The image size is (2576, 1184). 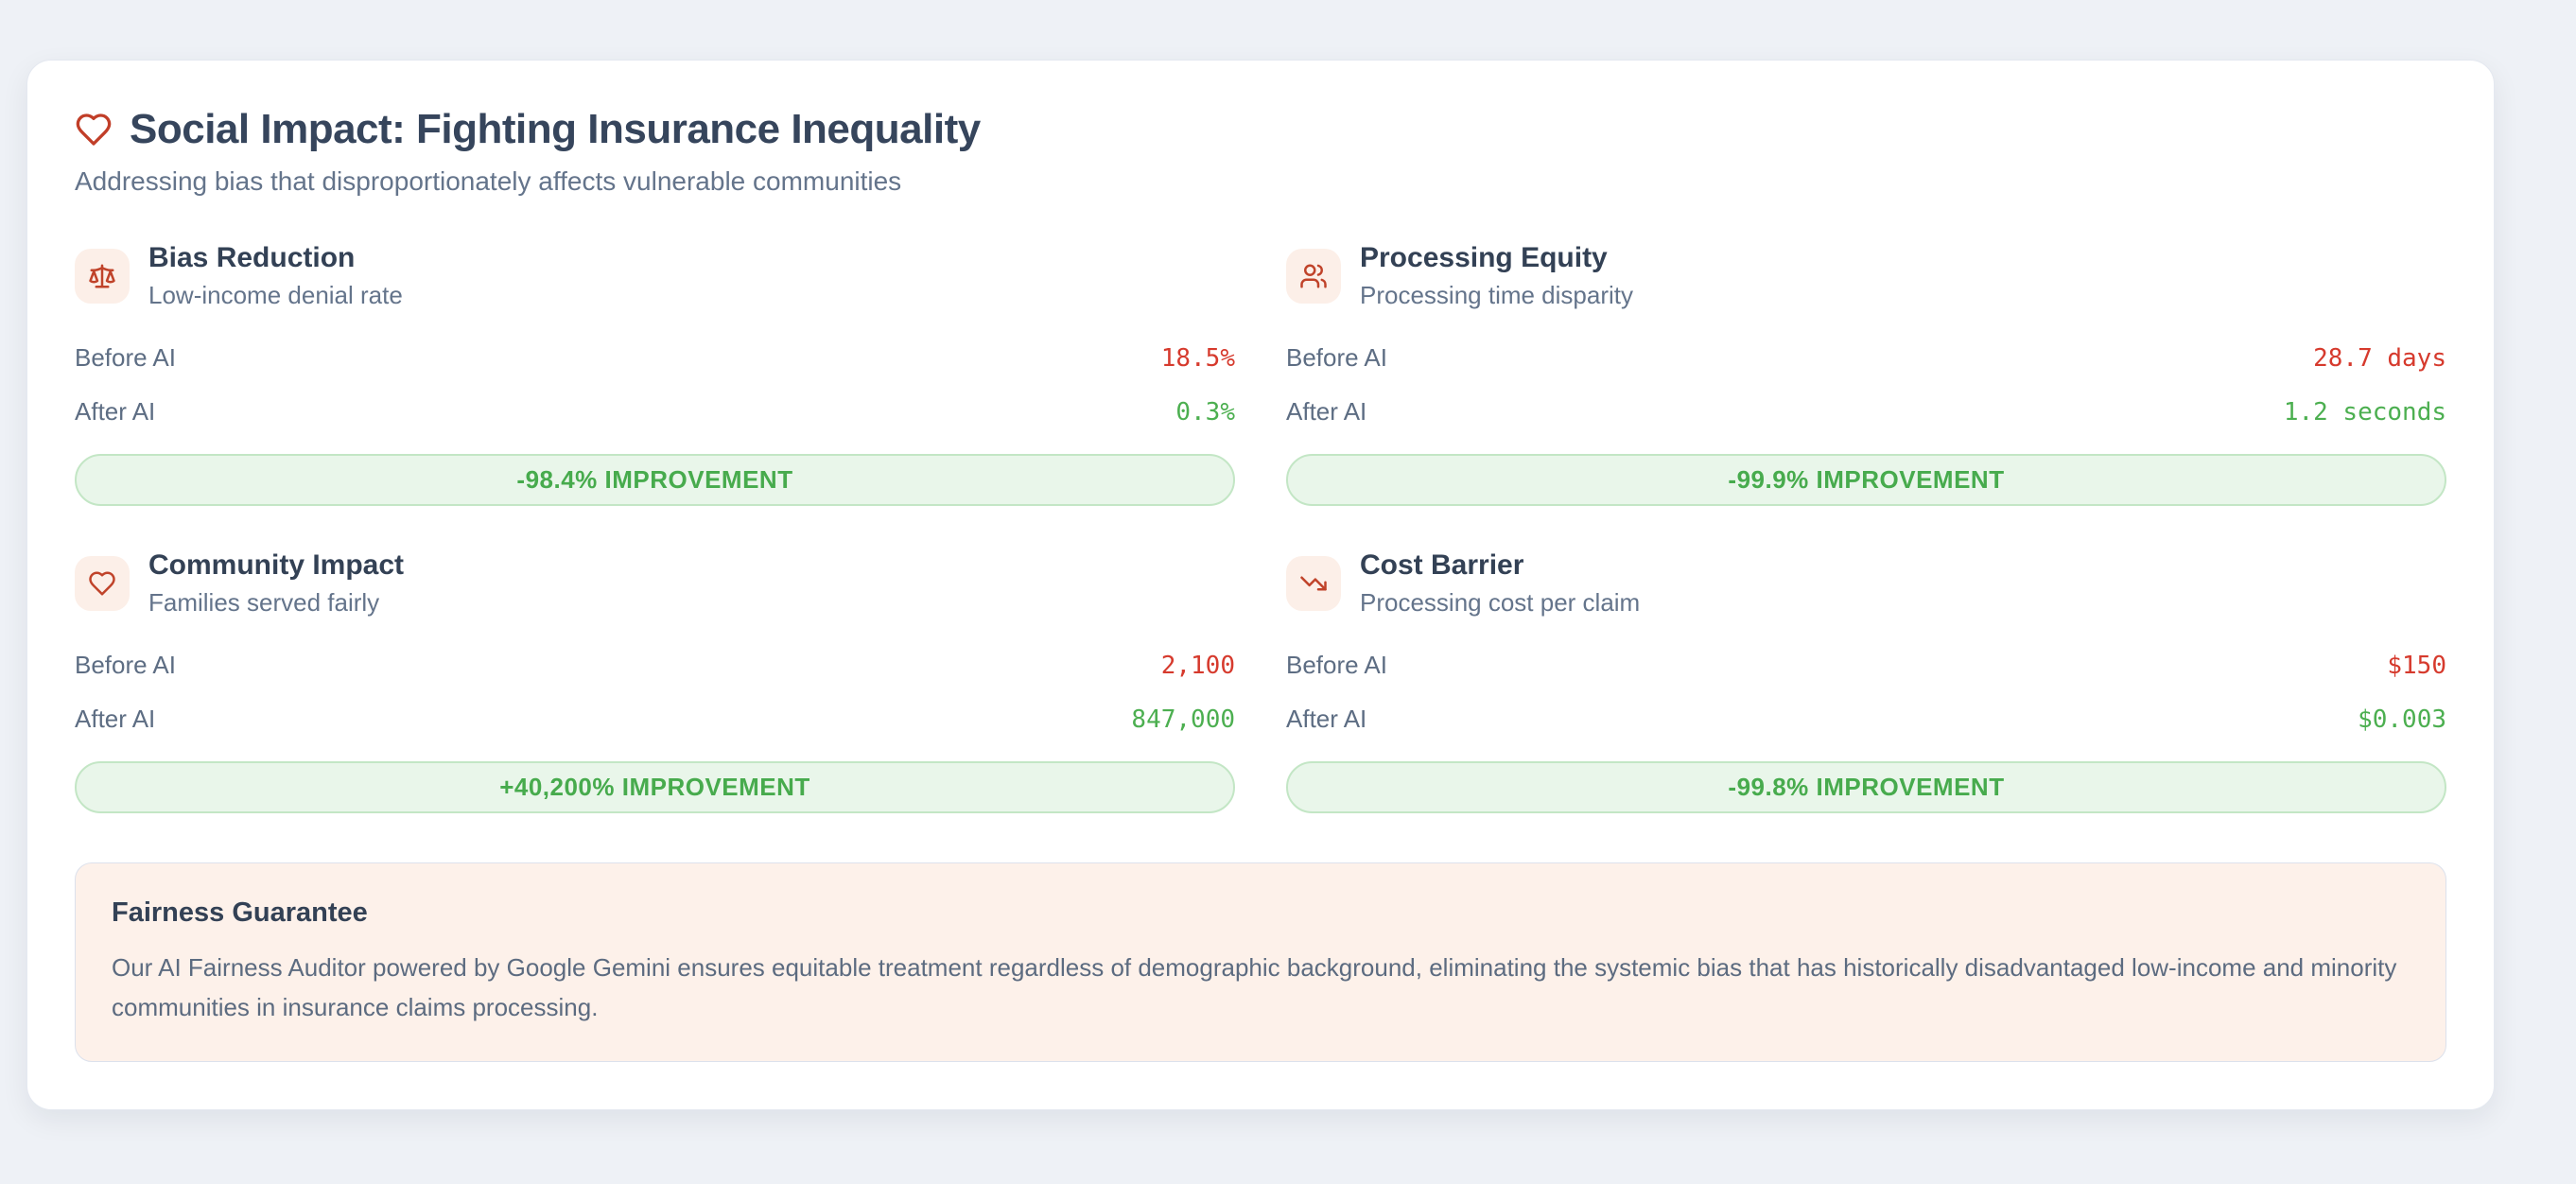 I want to click on metric-head-text: Community Impact Families served fairly, so click(x=276, y=583).